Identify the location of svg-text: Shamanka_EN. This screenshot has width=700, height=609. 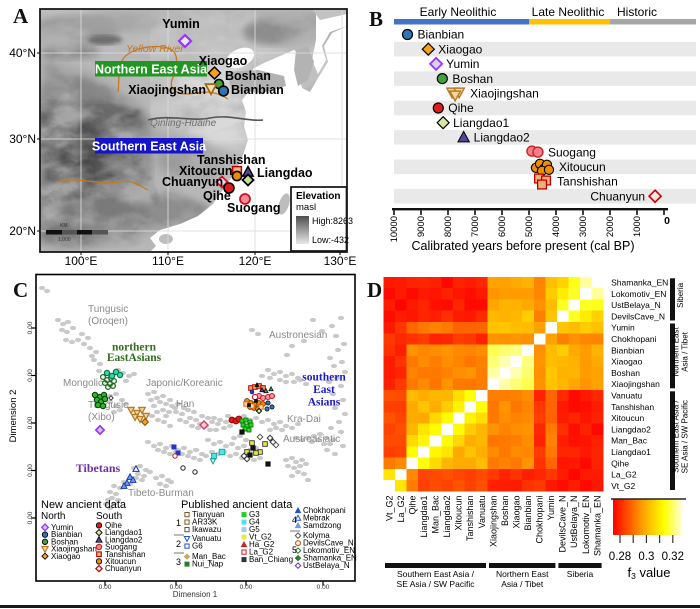
(639, 282).